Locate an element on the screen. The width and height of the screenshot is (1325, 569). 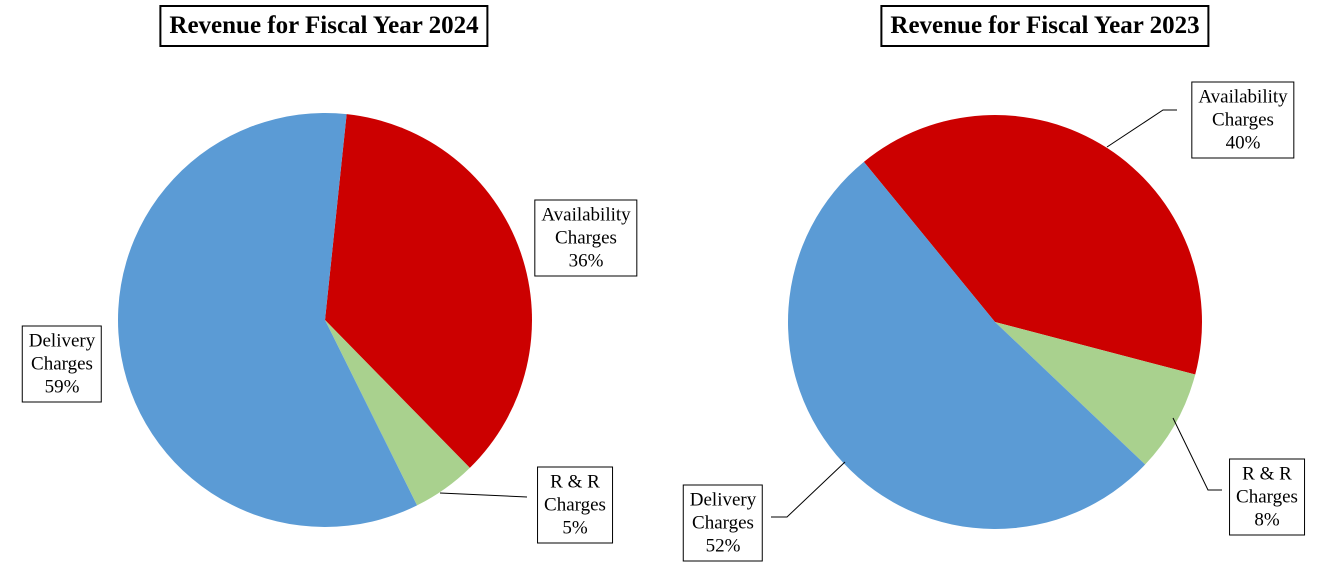
data-label: Availability Charges 40% is located at coordinates (1243, 120).